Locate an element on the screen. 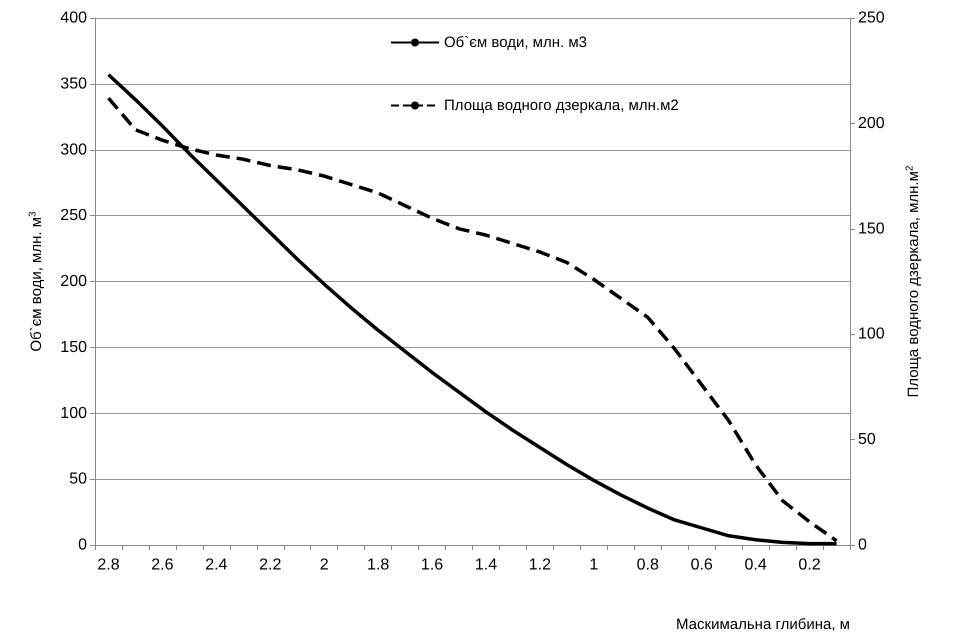 The image size is (954, 635). y-tick-label: 150 is located at coordinates (74, 347).